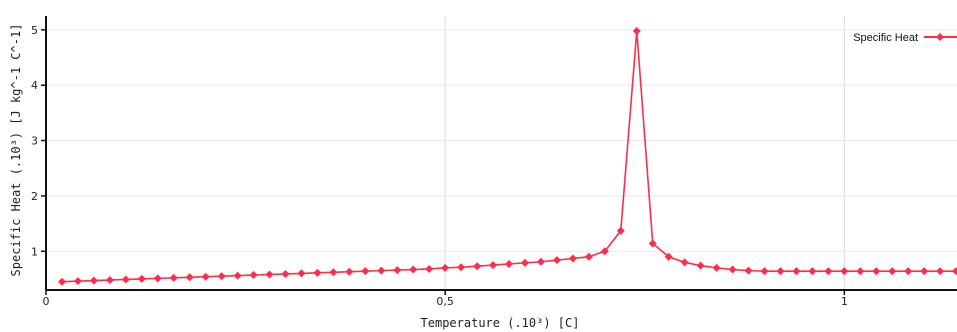 This screenshot has width=957, height=332. I want to click on x-axis-title: Temperature (.10³) [C], so click(500, 323).